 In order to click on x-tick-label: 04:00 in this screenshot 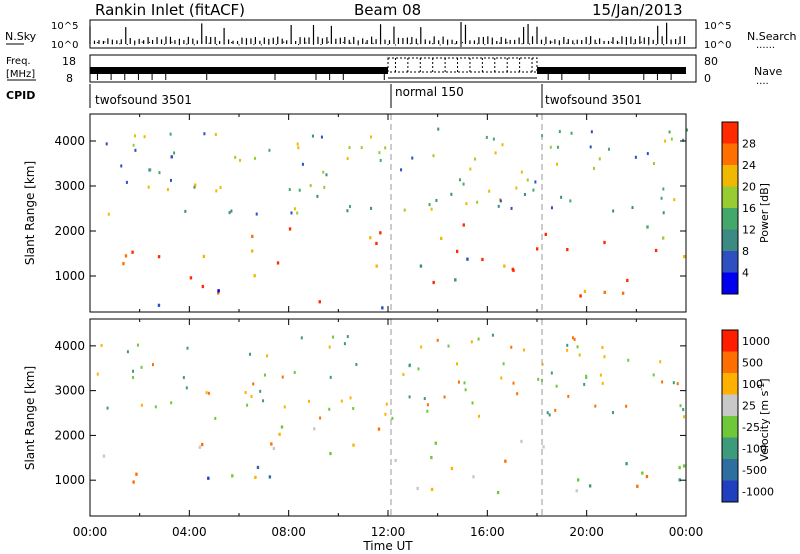, I will do `click(189, 532)`.